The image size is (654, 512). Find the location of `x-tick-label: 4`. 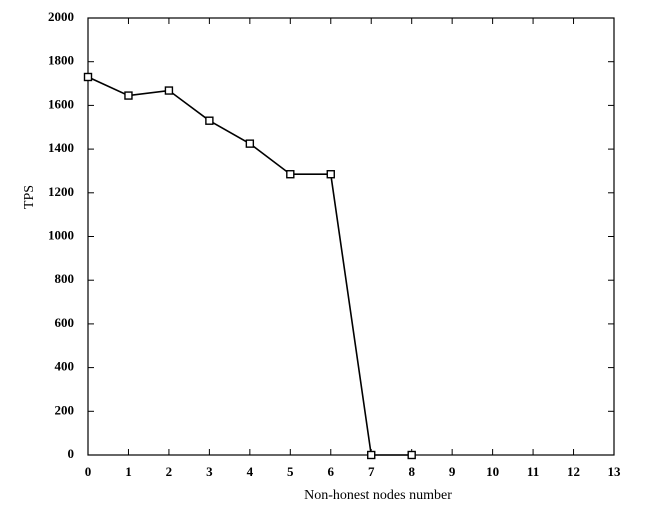

x-tick-label: 4 is located at coordinates (250, 471).